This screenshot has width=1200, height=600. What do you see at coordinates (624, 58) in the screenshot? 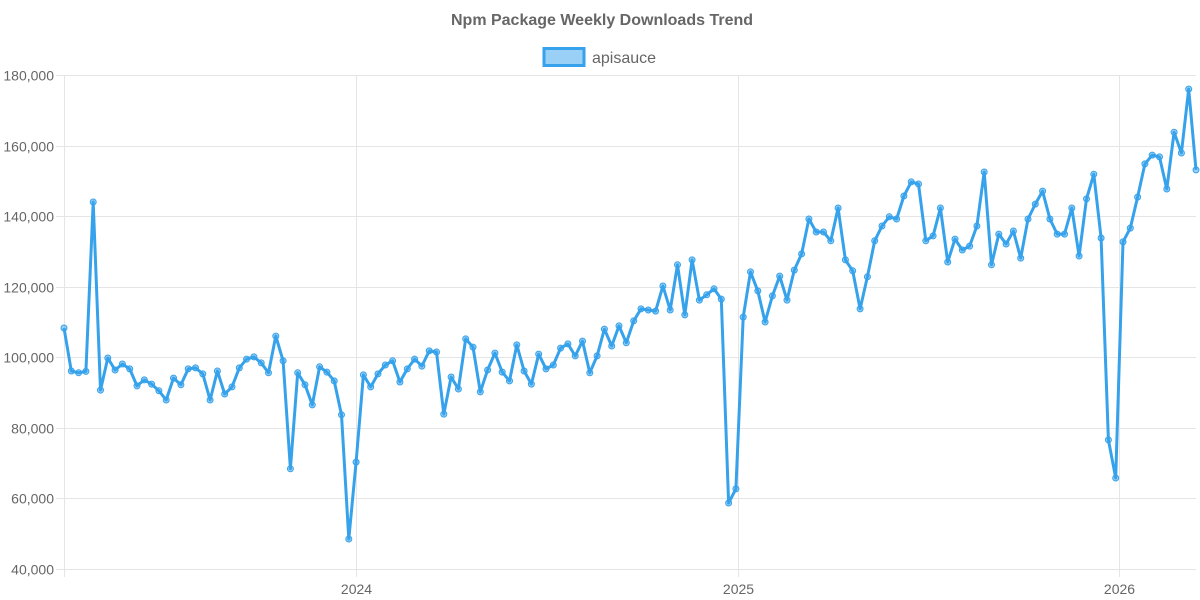
I see `legend-label: apisauce` at bounding box center [624, 58].